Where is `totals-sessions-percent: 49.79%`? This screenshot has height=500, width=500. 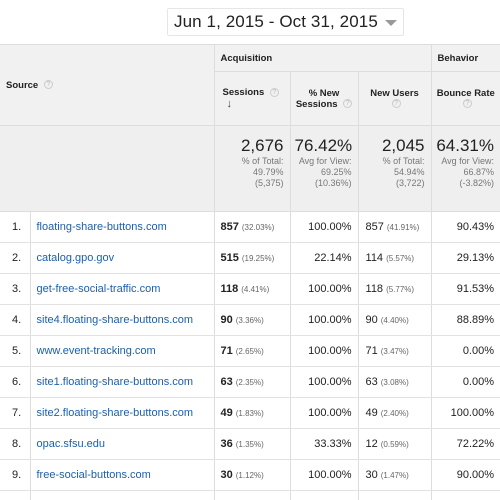
totals-sessions-percent: 49.79% is located at coordinates (268, 172).